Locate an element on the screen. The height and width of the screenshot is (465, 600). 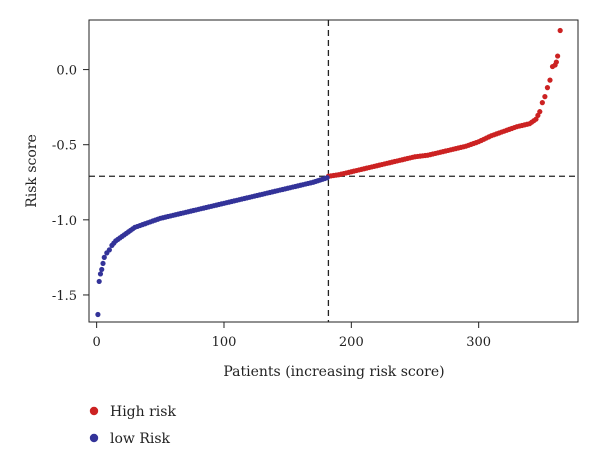
x-tick-label: 0 is located at coordinates (97, 342).